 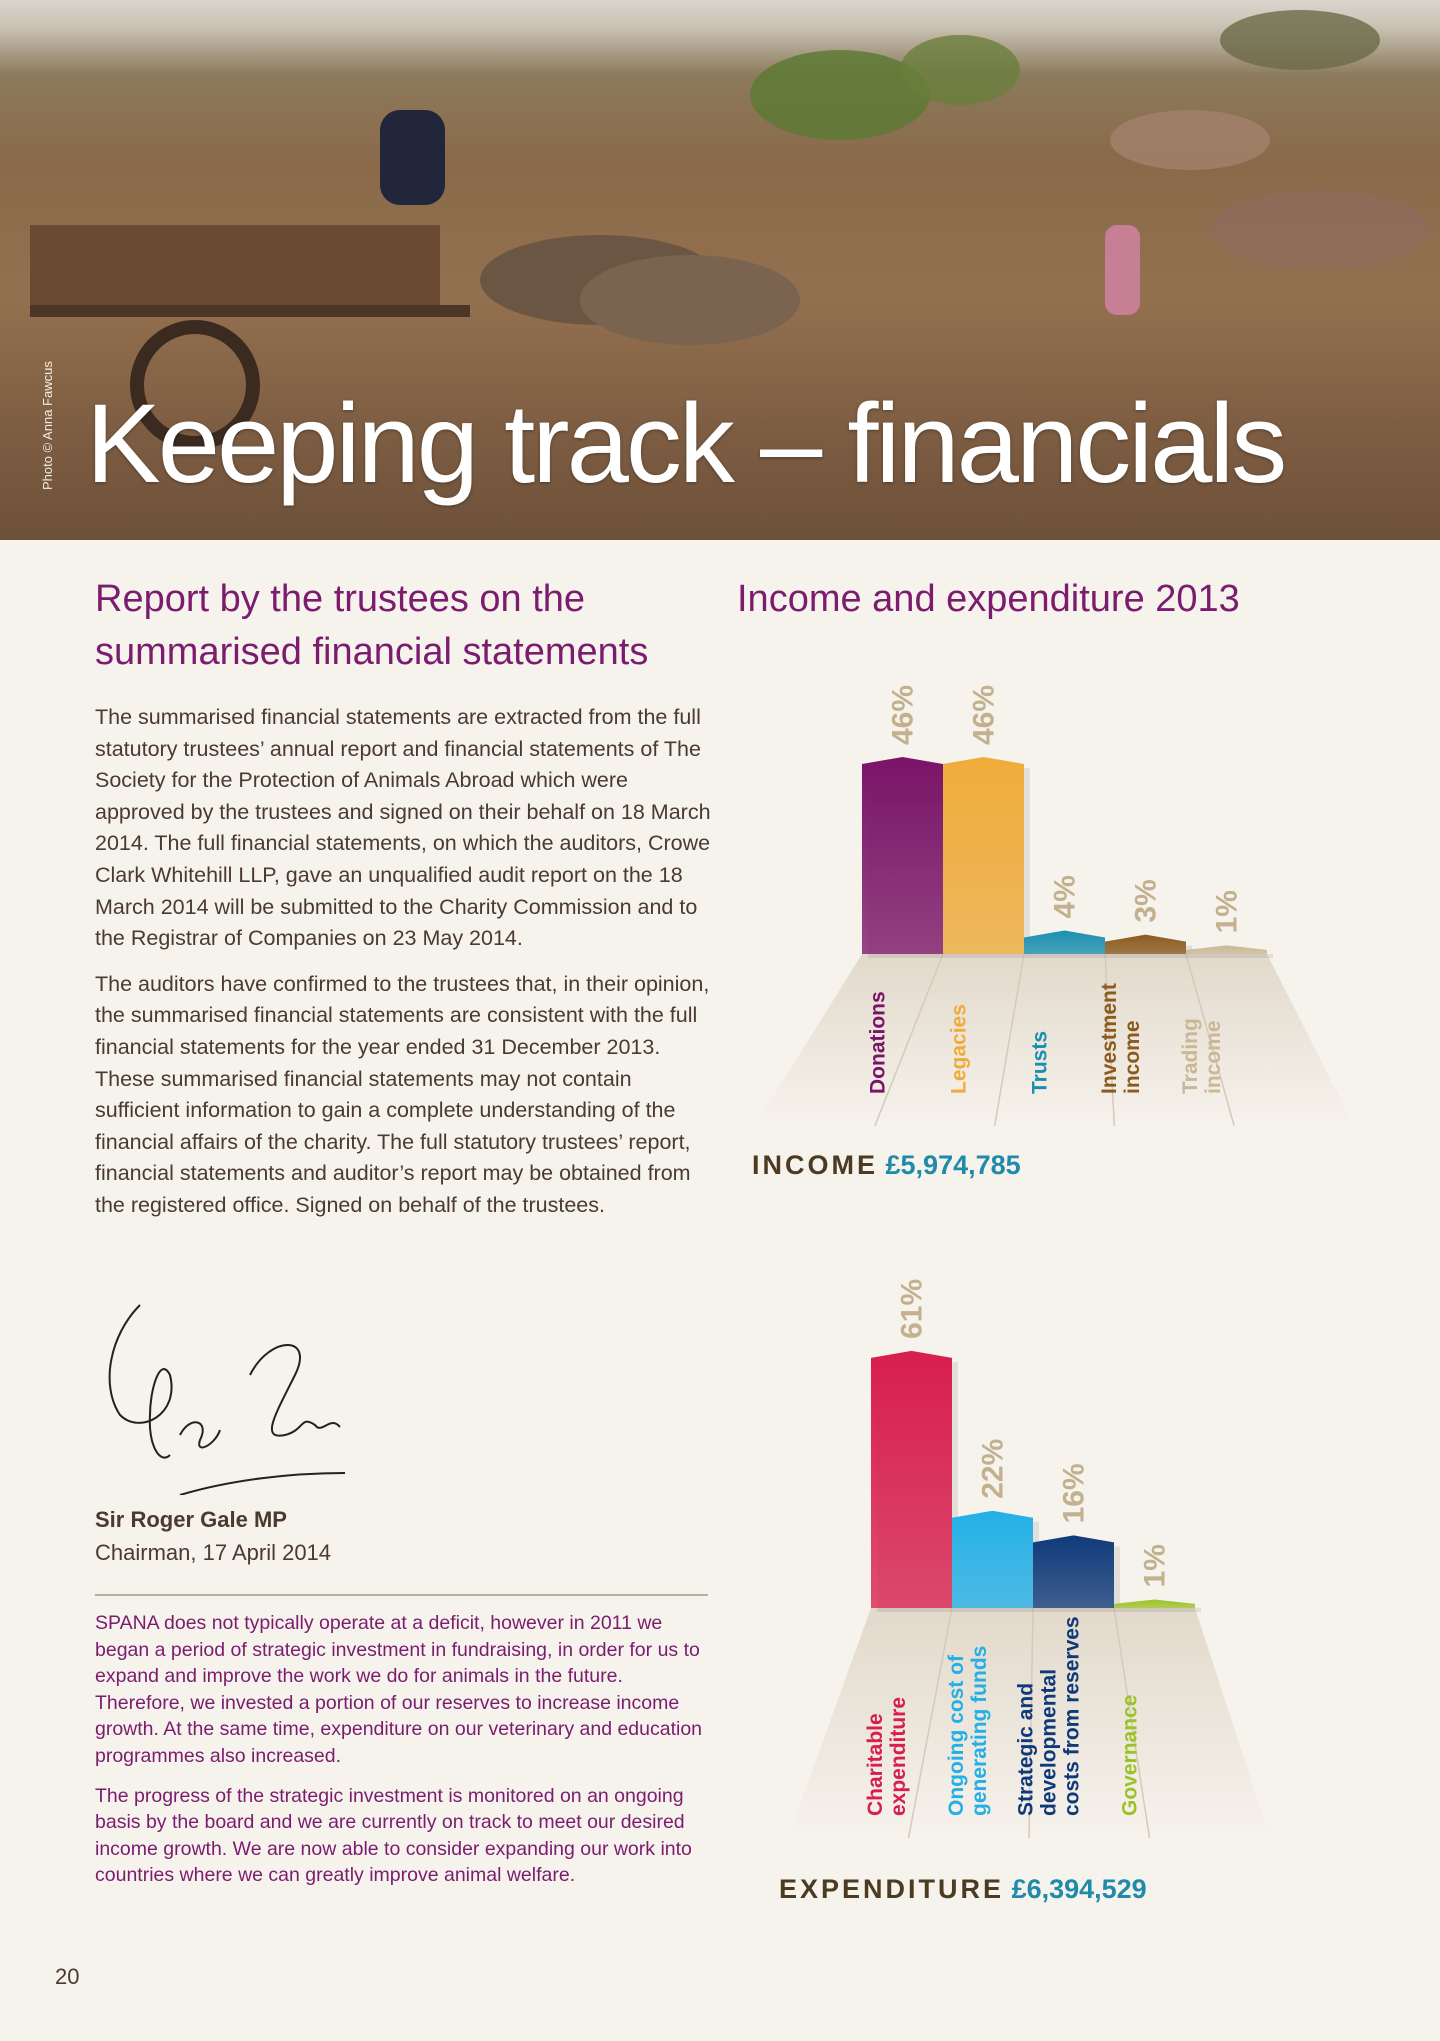 What do you see at coordinates (227, 1399) in the screenshot?
I see `signature-image` at bounding box center [227, 1399].